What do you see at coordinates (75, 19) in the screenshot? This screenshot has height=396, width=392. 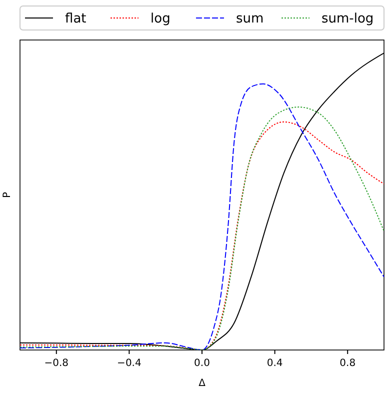 I see `legend-label: flat` at bounding box center [75, 19].